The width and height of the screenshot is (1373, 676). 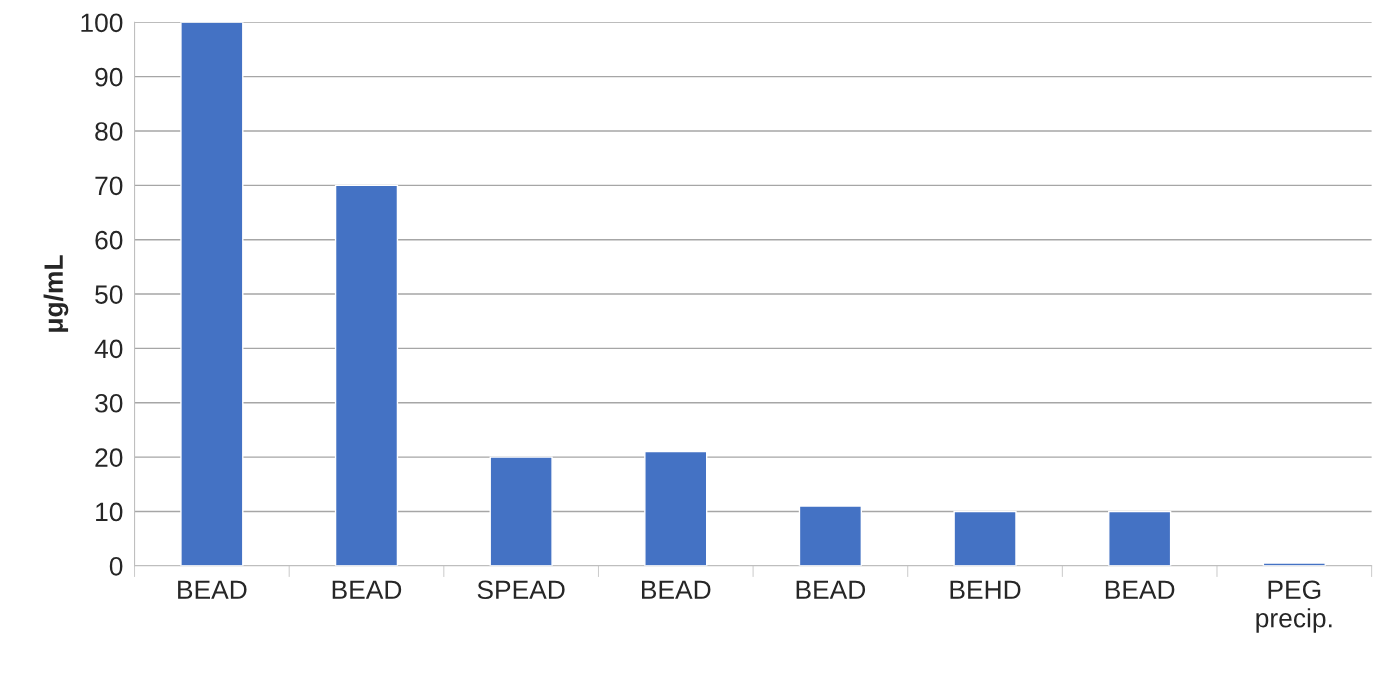 What do you see at coordinates (109, 512) in the screenshot?
I see `y-tick-label: 10` at bounding box center [109, 512].